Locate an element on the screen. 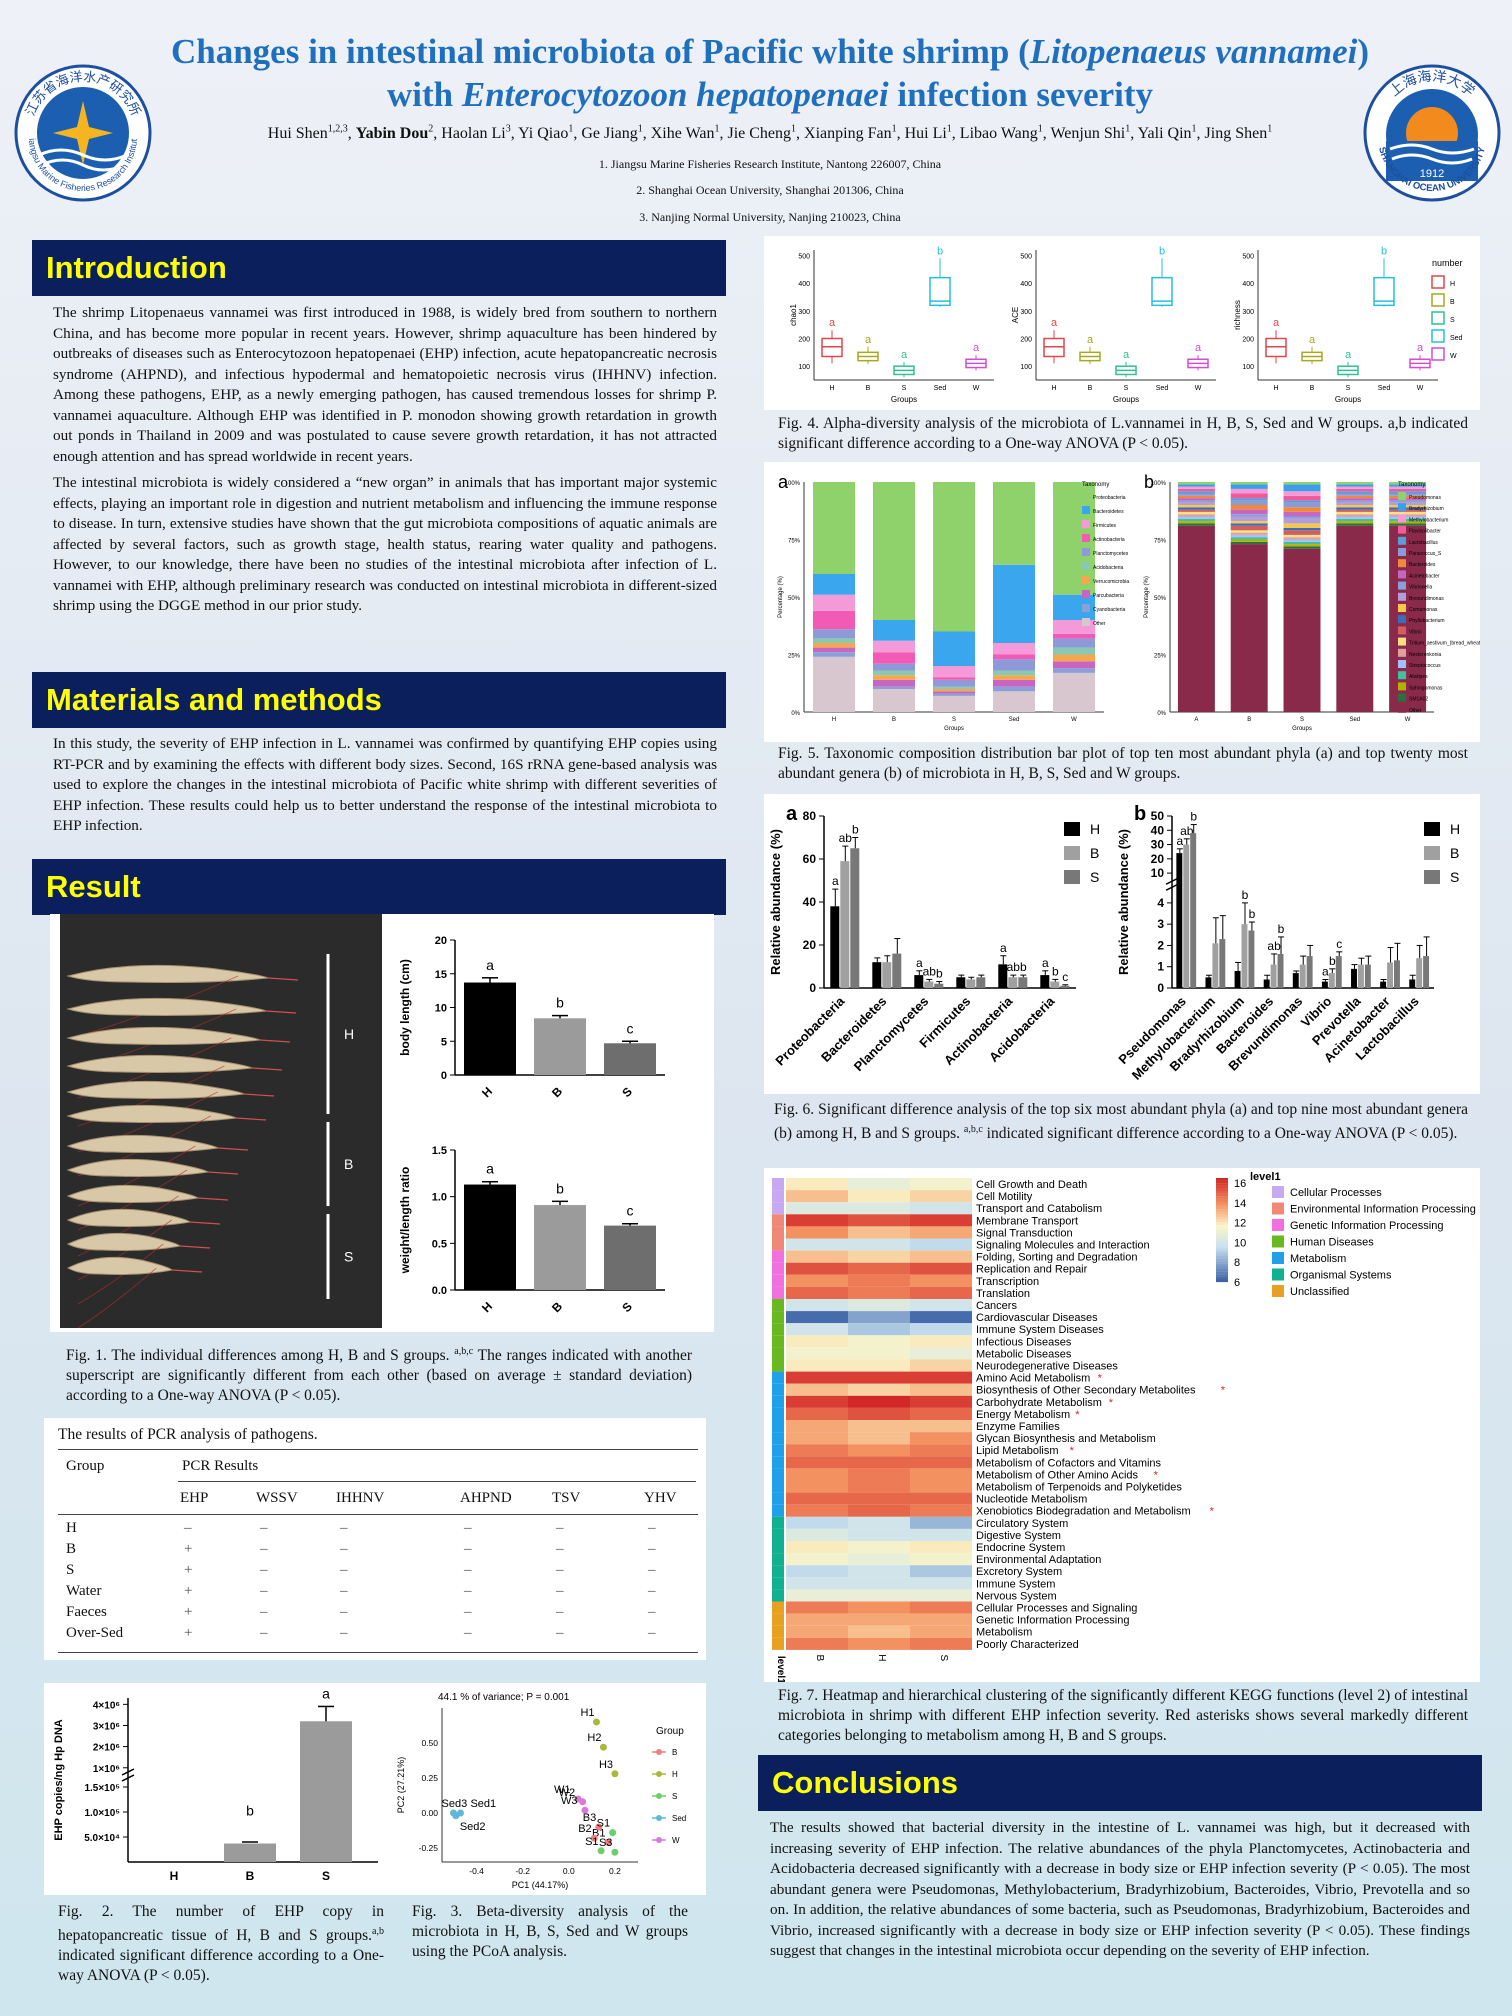 The image size is (1512, 2016). y-tick-label: 0 is located at coordinates (444, 1076).